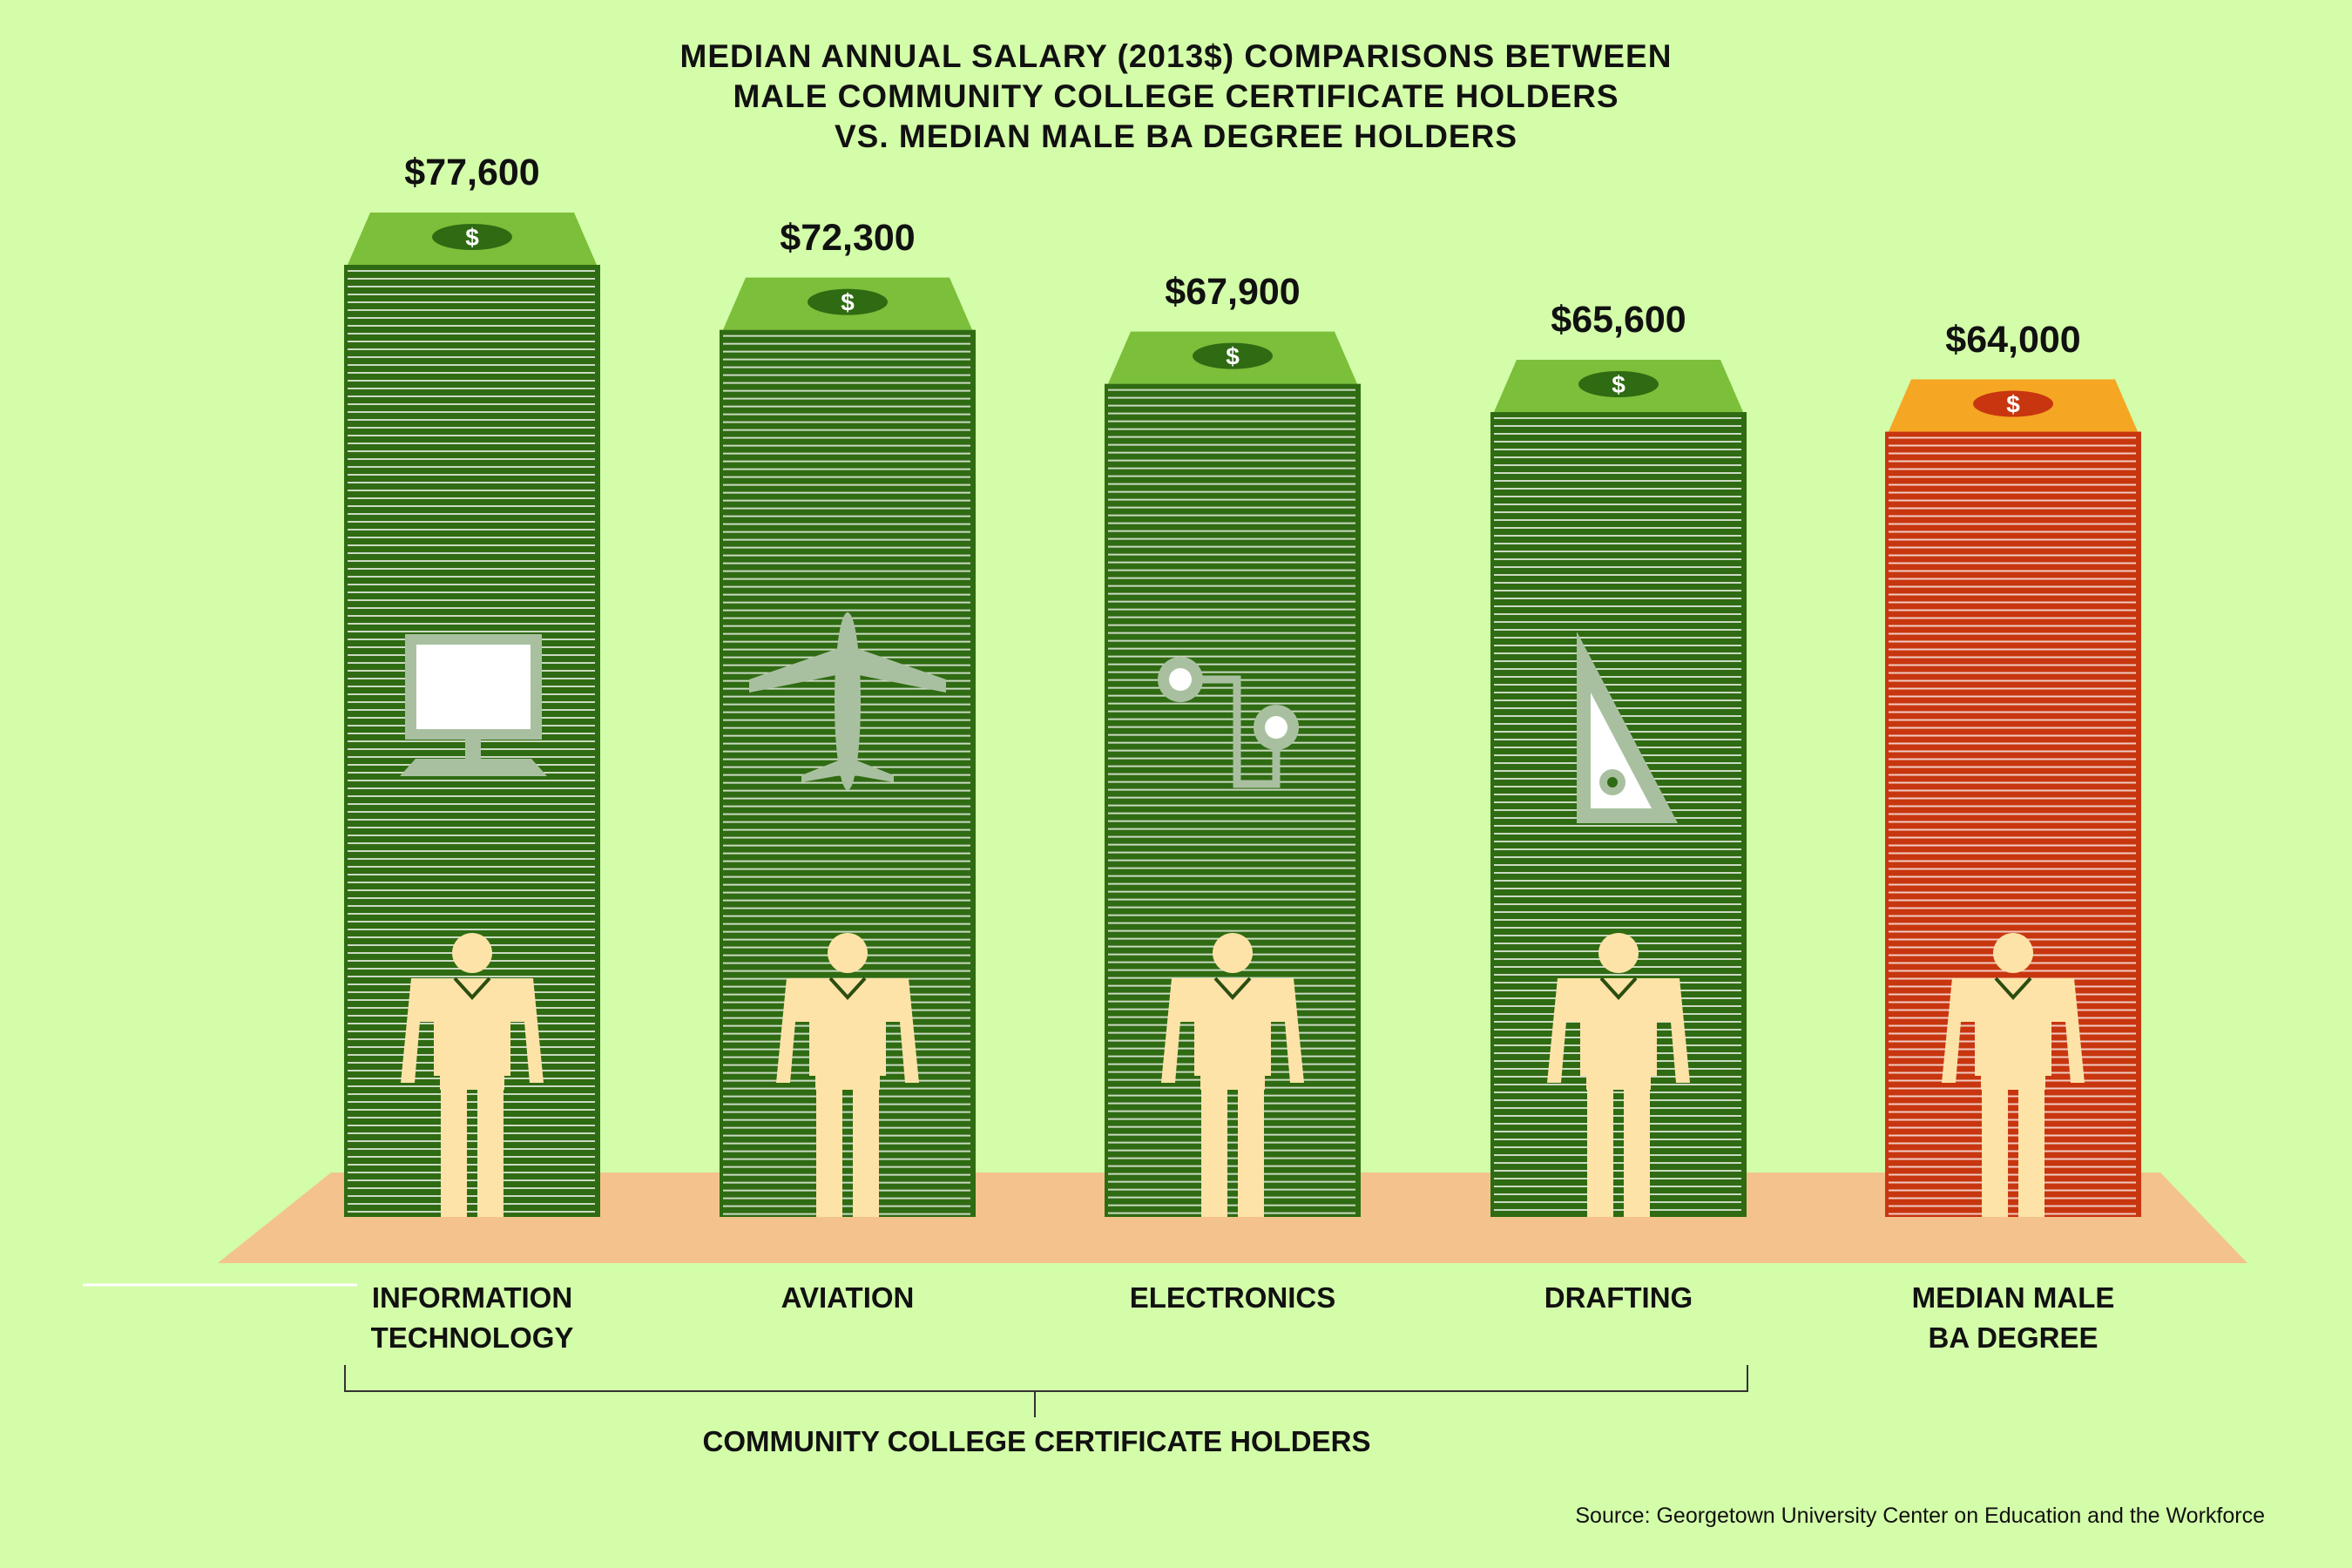  Describe the element at coordinates (473, 749) in the screenshot. I see `monitor-stand` at that location.